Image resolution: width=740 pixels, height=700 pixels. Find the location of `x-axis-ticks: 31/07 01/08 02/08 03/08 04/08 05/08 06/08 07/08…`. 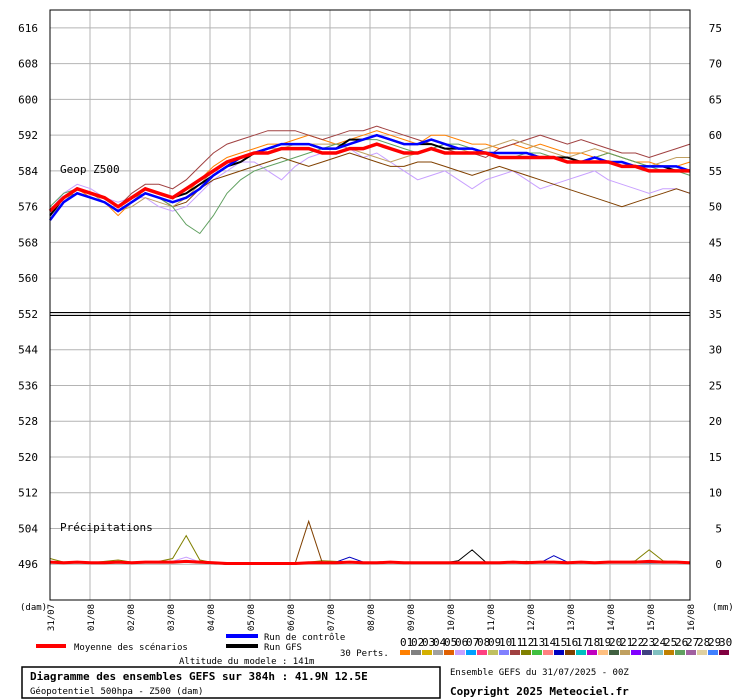

x-axis-ticks: 31/07 01/08 02/08 03/08 04/08 05/08 06/08 07/08… is located at coordinates (372, 617).